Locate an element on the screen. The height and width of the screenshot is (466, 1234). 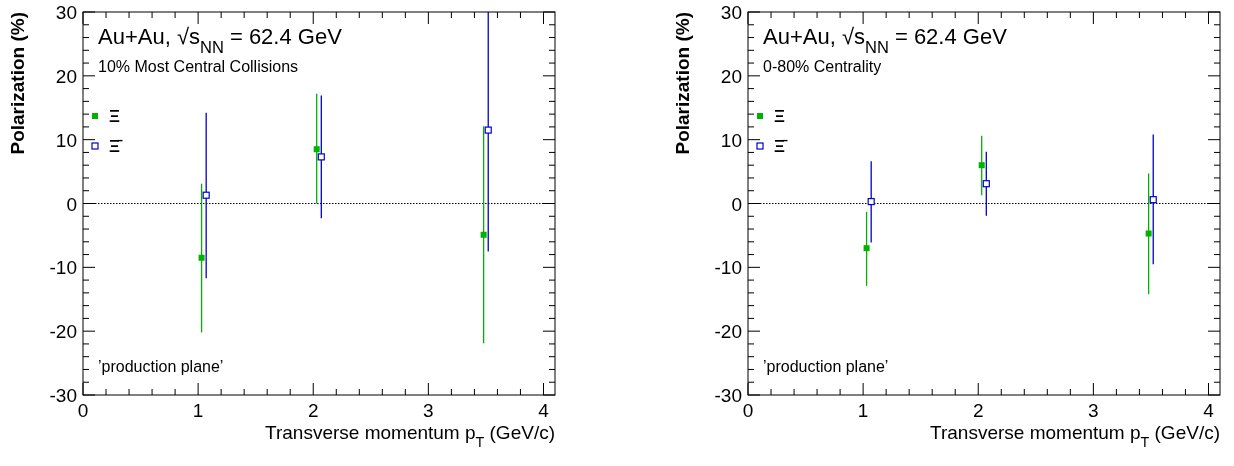
text: 10% Most Central Collisions is located at coordinates (198, 66).